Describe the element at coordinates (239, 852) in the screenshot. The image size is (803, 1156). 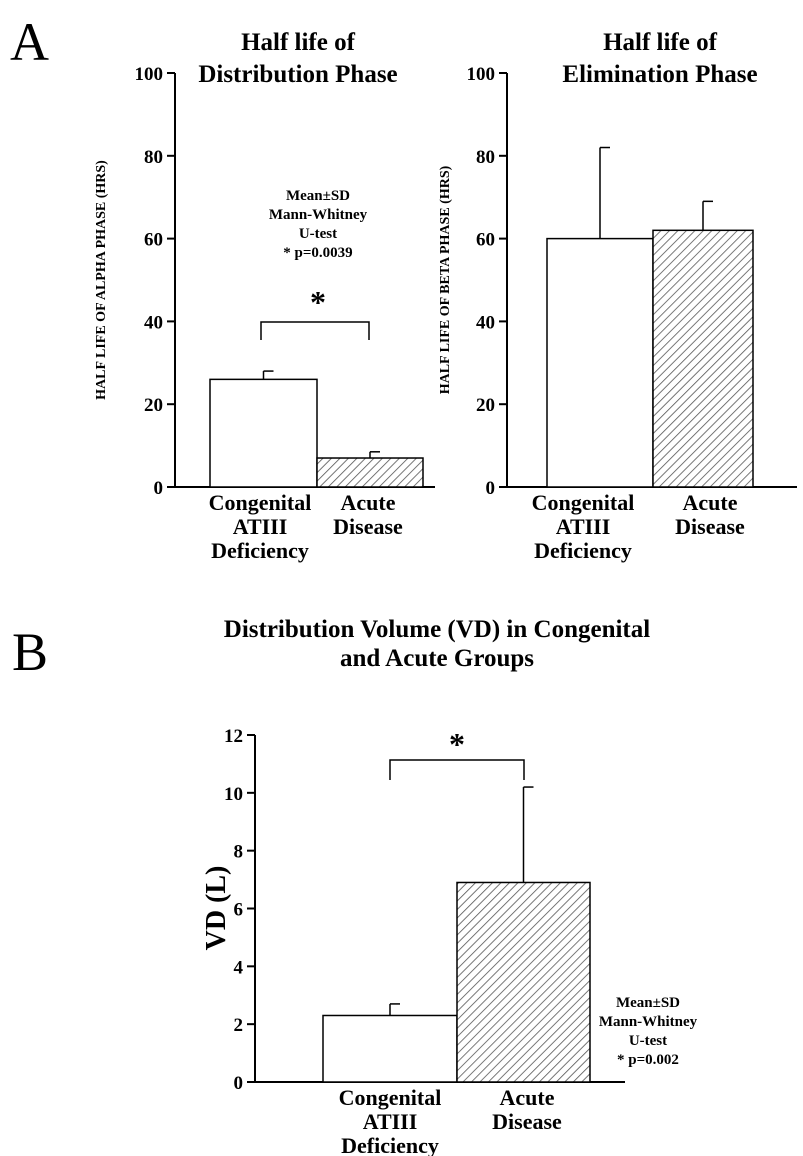
I see `y-tick-label: 8` at that location.